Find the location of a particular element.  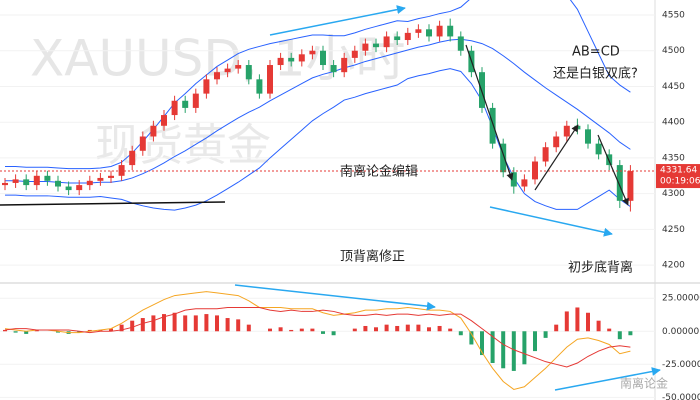

name-watermark: 现货黄金 is located at coordinates (183, 145).